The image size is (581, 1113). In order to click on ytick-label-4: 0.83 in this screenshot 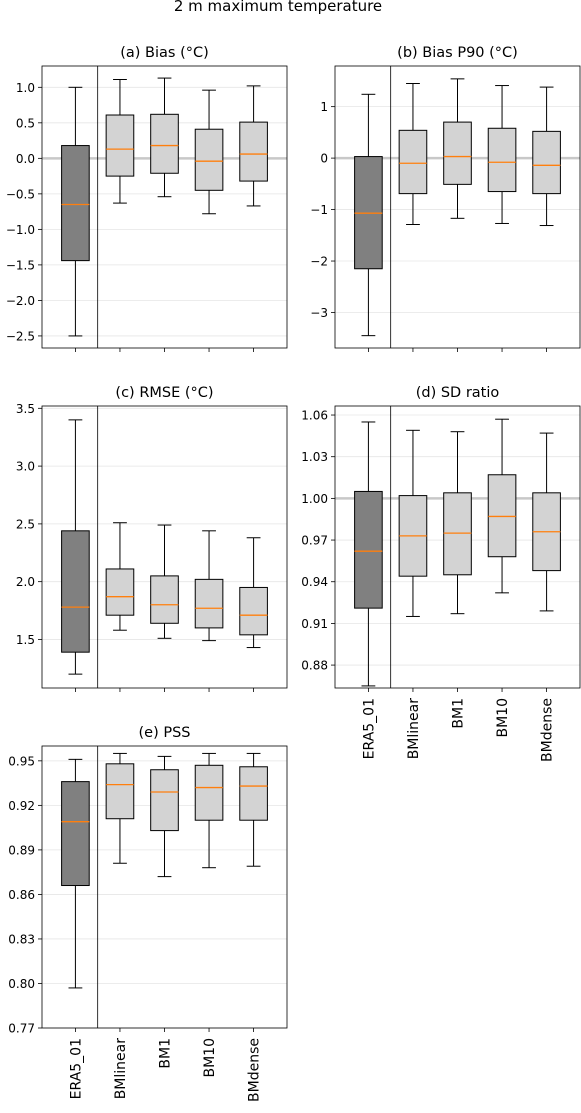, I will do `click(21, 939)`.